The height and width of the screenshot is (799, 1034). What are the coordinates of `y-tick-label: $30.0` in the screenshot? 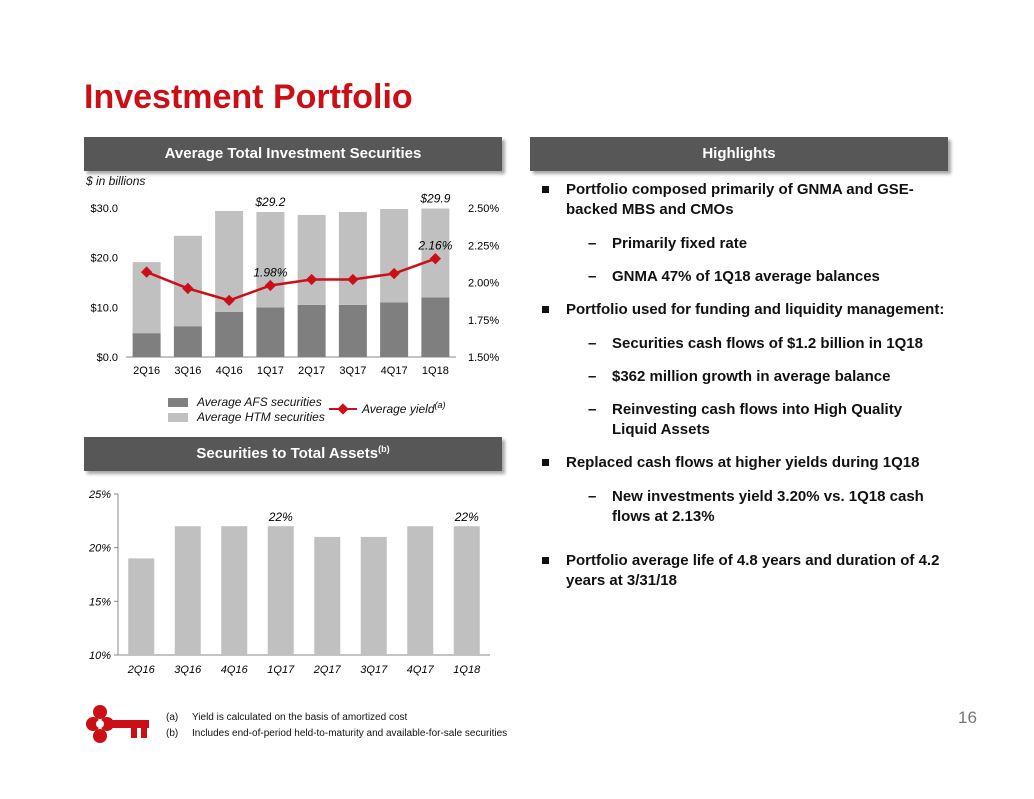 It's located at (104, 209).